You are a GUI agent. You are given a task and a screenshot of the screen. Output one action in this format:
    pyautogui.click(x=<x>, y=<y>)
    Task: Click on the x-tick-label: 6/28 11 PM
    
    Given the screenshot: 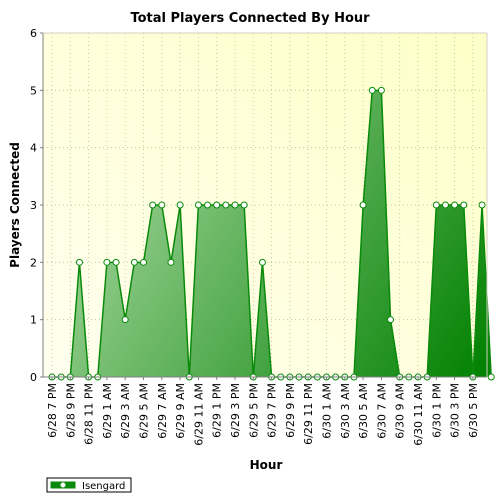 What is the action you would take?
    pyautogui.click(x=89, y=414)
    